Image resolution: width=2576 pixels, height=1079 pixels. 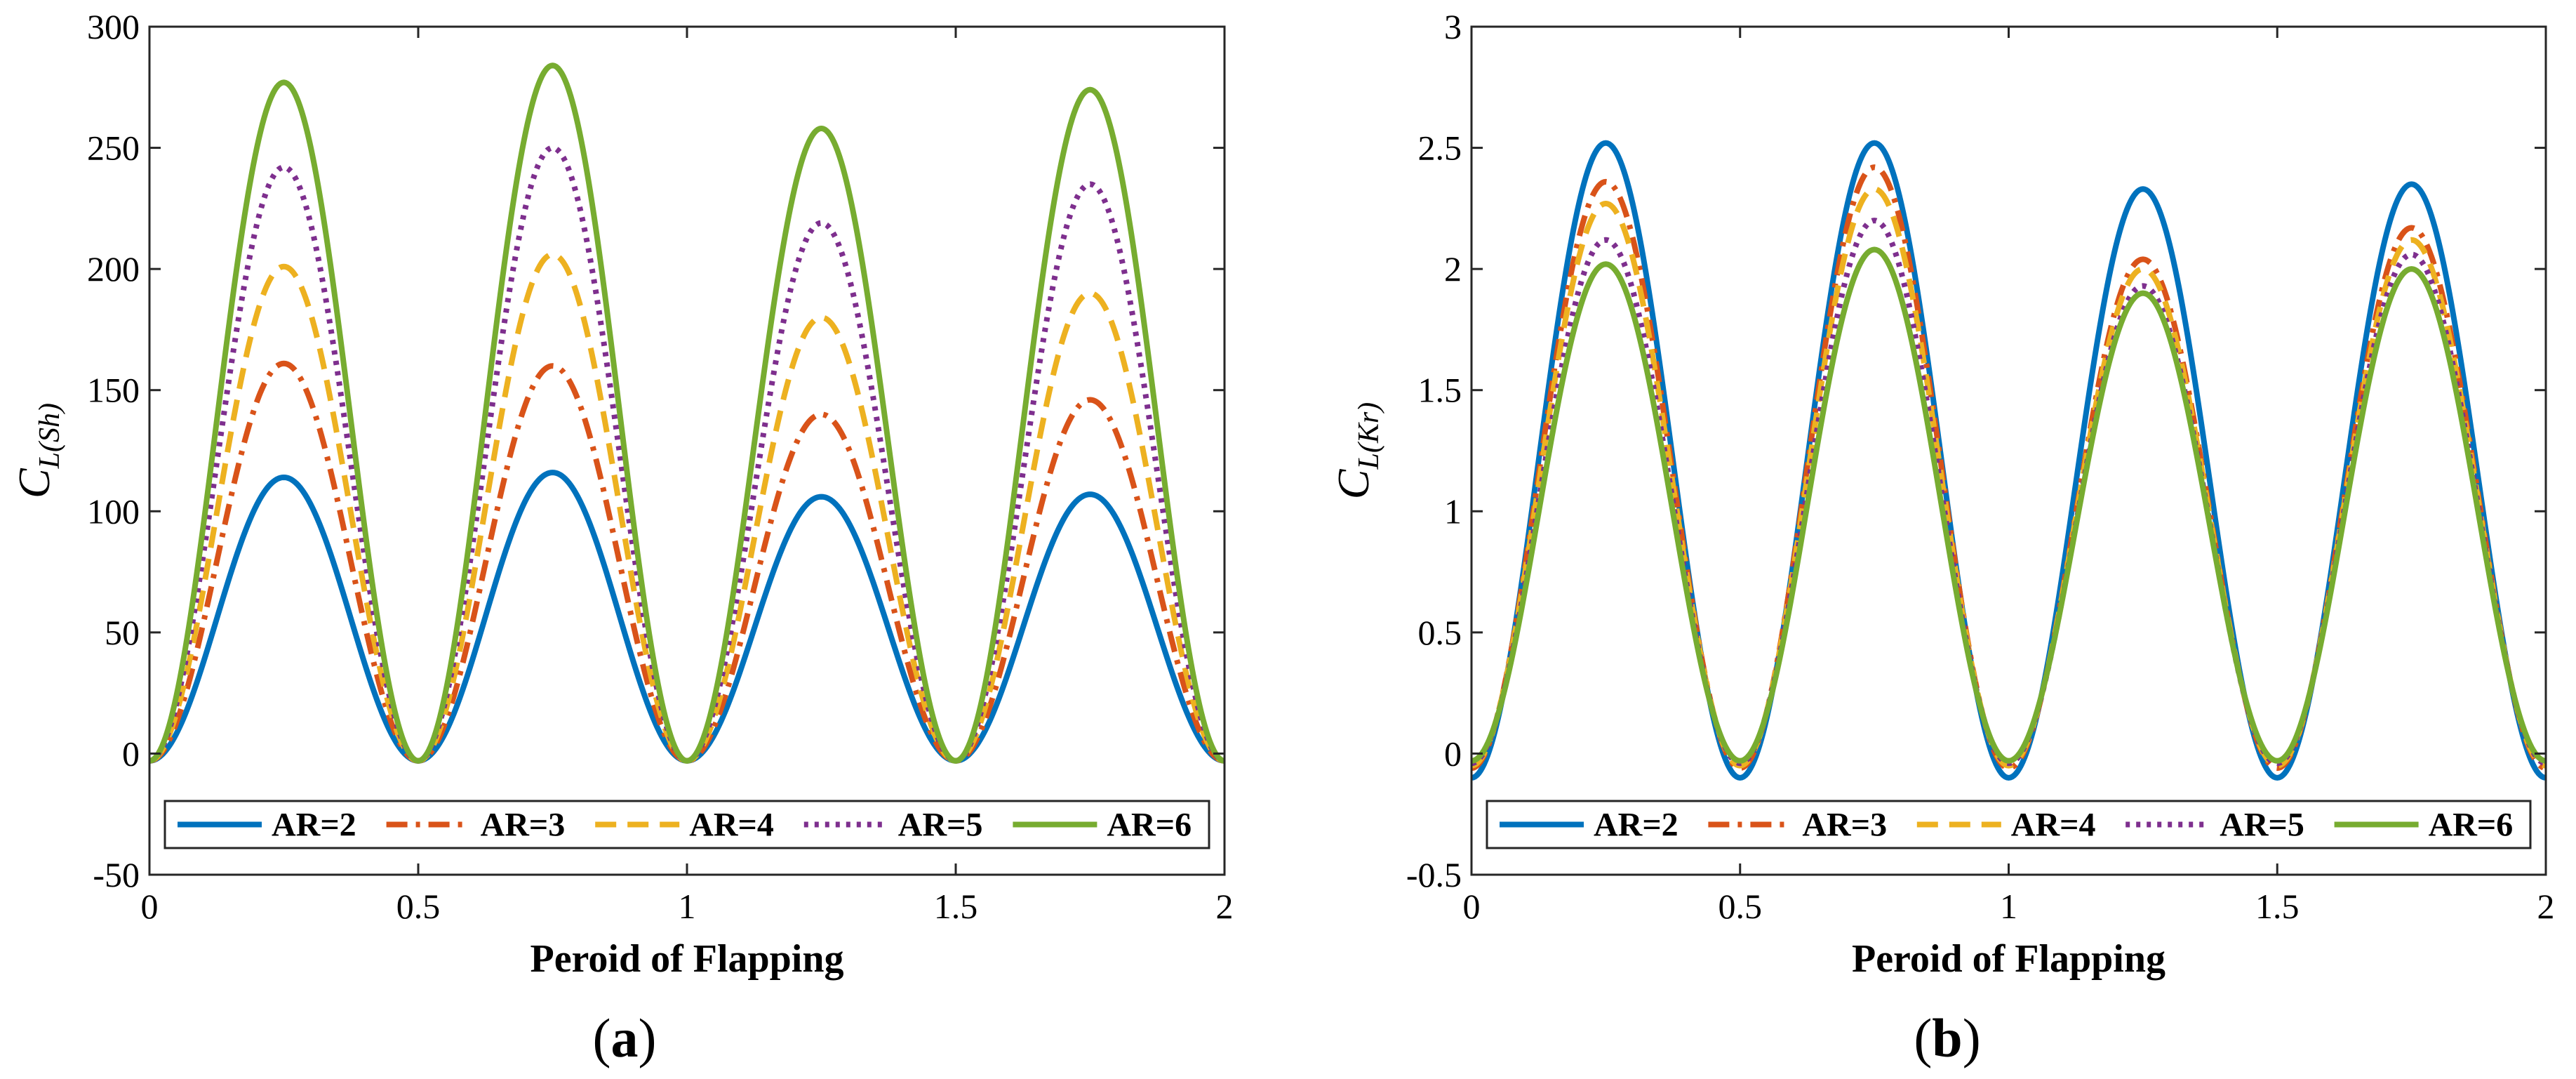 I want to click on y-tick-label: 150, so click(x=114, y=390).